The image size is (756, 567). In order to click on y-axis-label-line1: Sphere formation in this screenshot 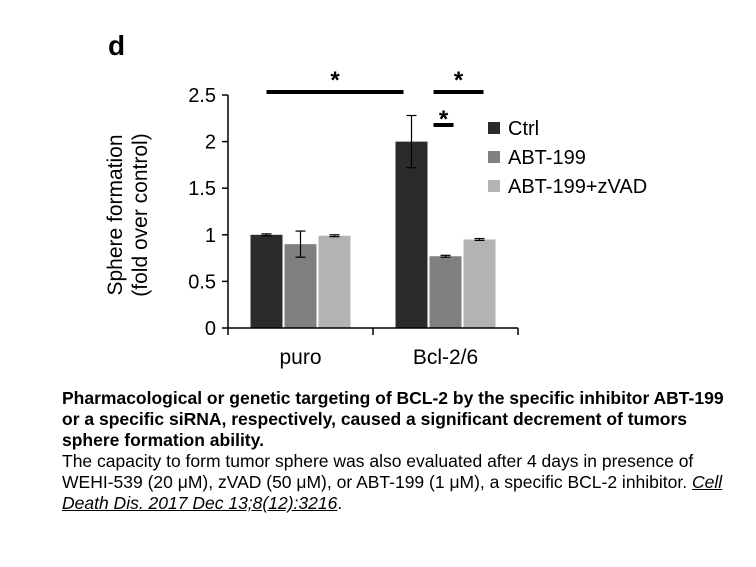, I will do `click(115, 214)`.